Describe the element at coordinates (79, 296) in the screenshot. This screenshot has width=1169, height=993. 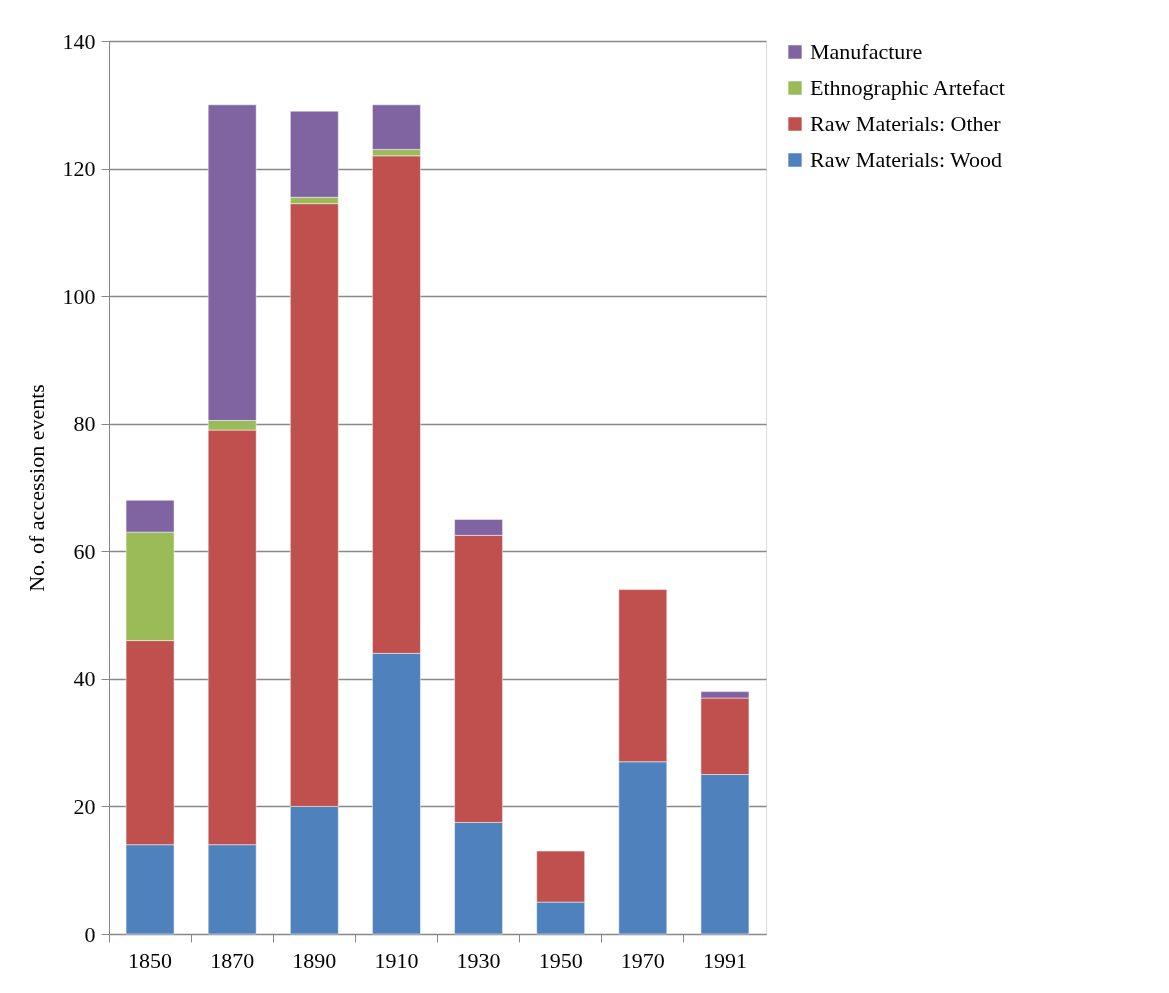
I see `y-tick-label: 100` at that location.